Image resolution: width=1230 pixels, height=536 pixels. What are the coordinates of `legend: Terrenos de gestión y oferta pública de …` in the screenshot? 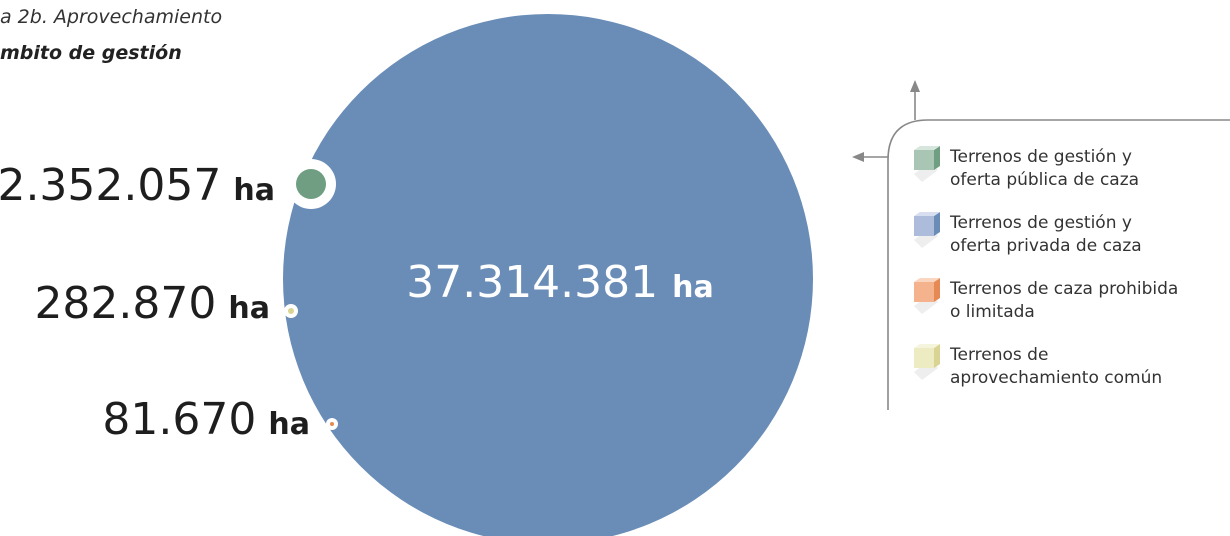 It's located at (1064, 272).